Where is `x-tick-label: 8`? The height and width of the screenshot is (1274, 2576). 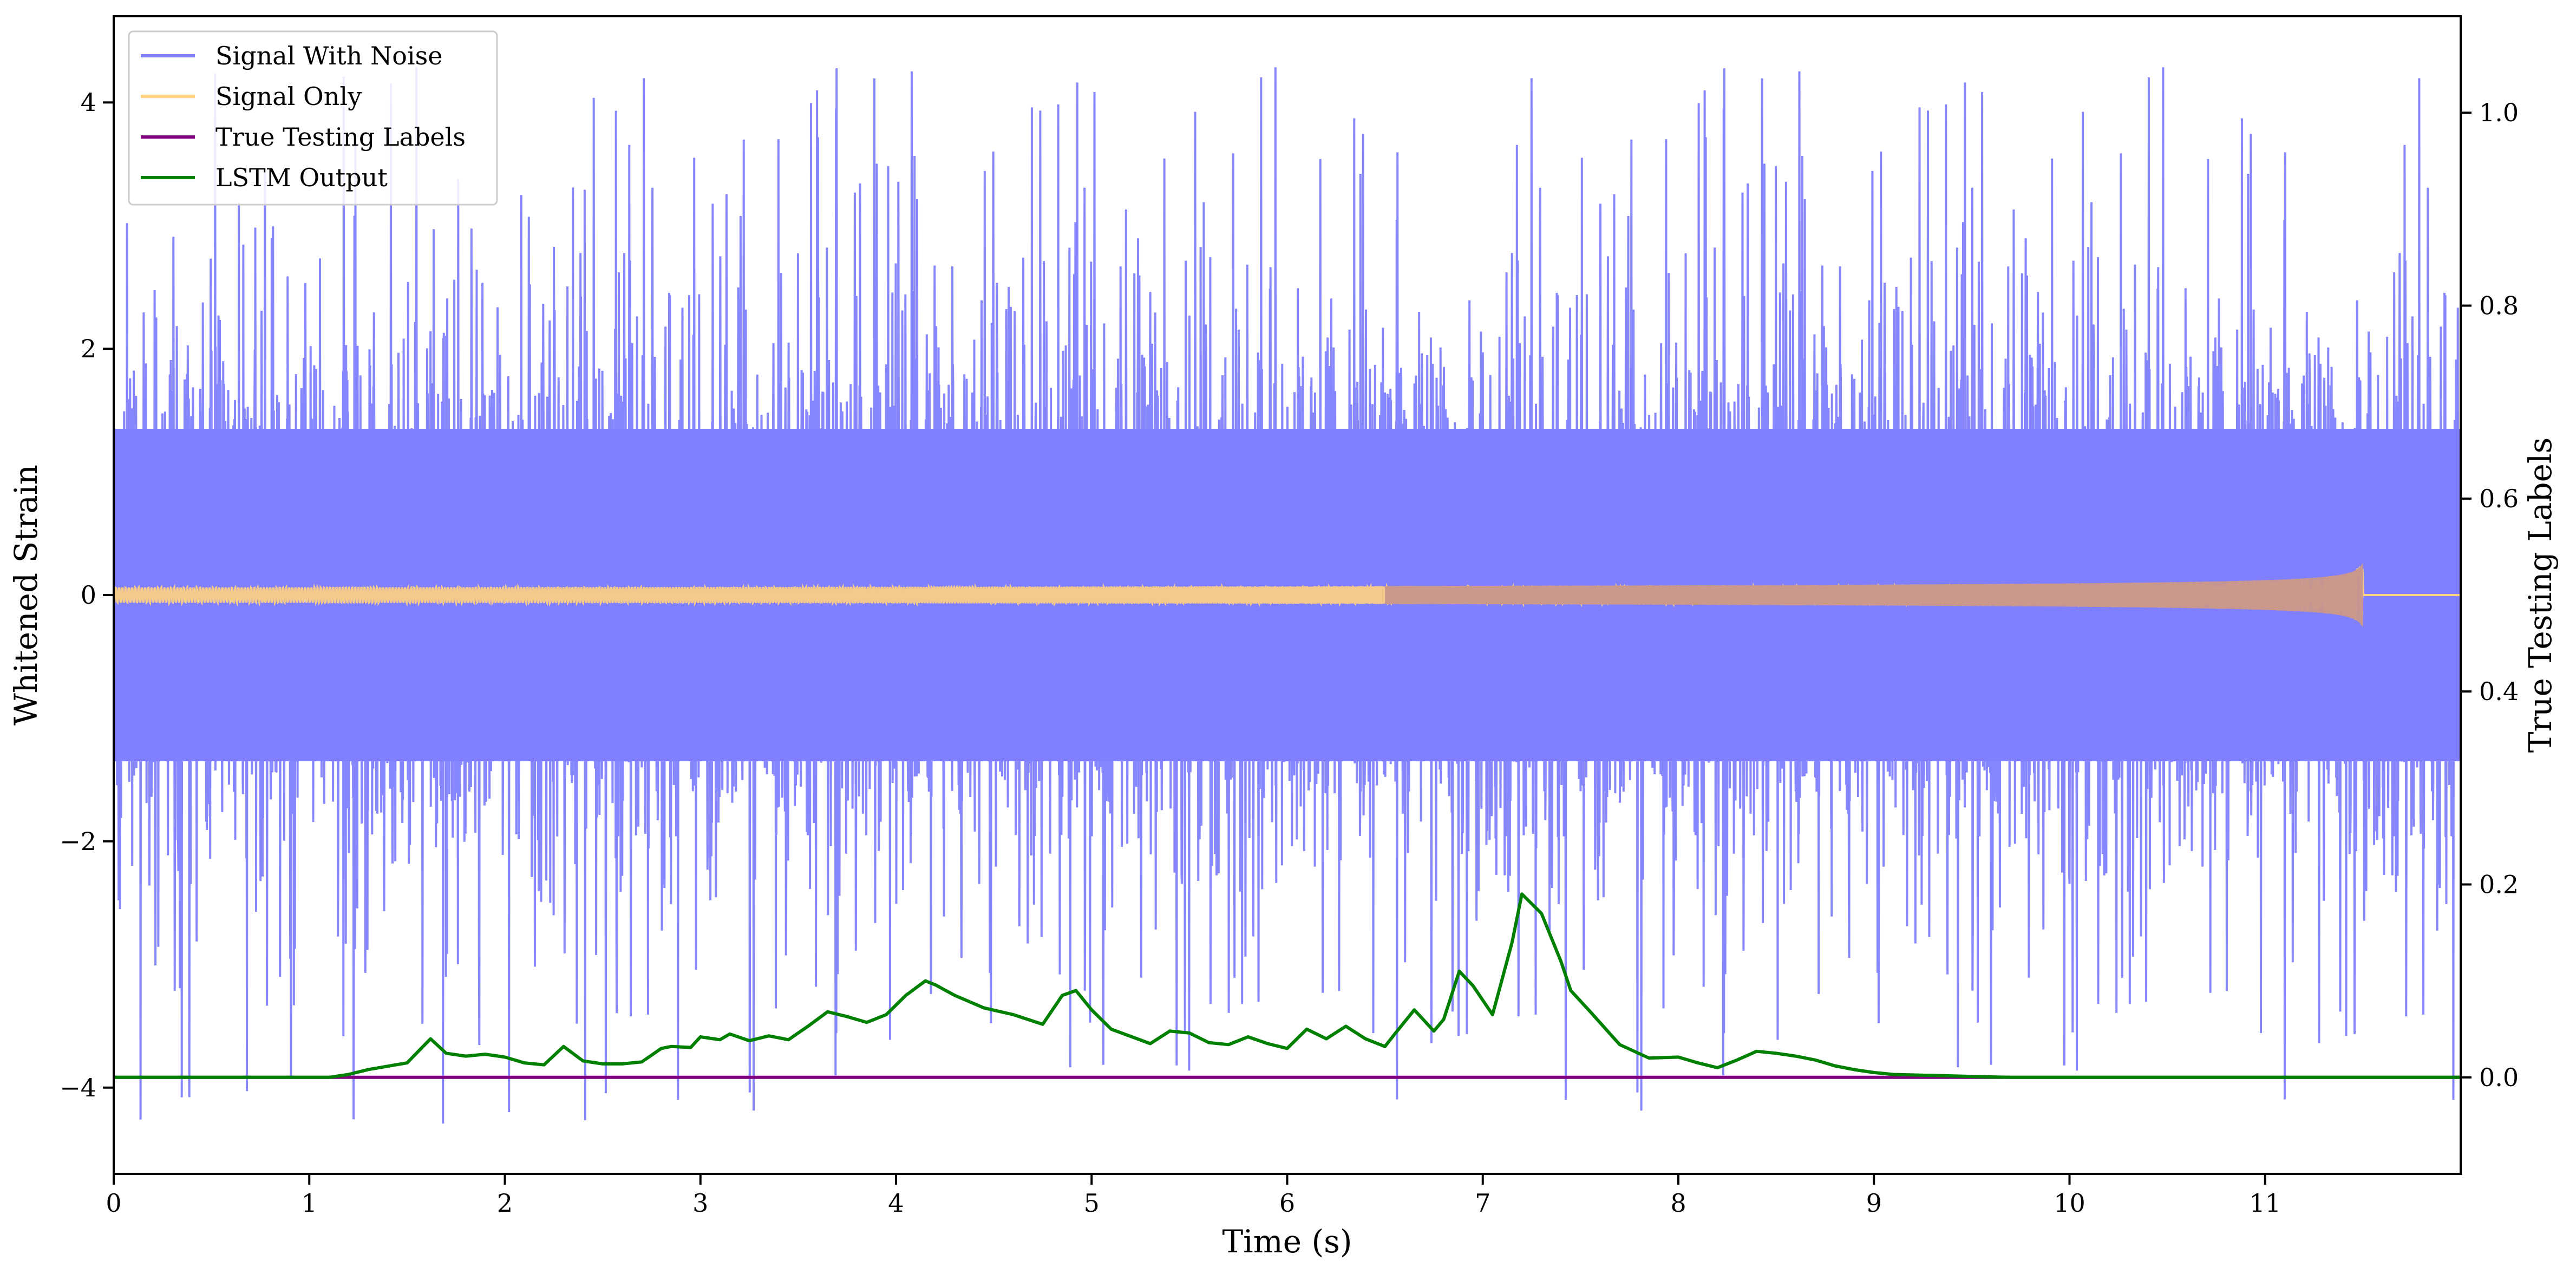 x-tick-label: 8 is located at coordinates (1678, 1203).